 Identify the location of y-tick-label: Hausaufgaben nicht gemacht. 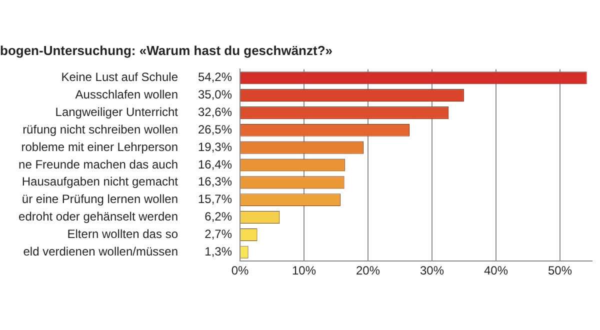
(100, 181).